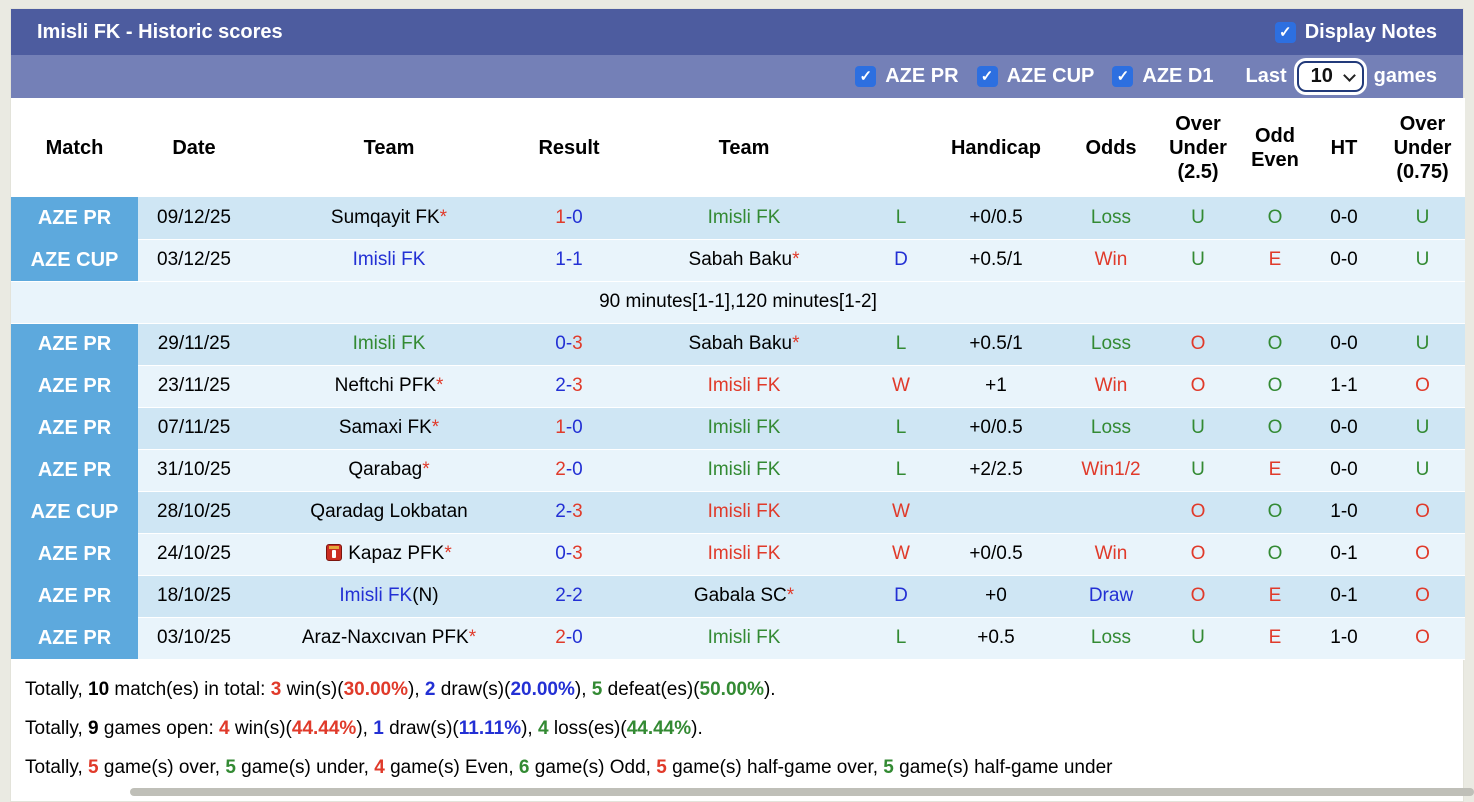 This screenshot has width=1474, height=802. What do you see at coordinates (1111, 470) in the screenshot?
I see `odds-cell: Win1/2` at bounding box center [1111, 470].